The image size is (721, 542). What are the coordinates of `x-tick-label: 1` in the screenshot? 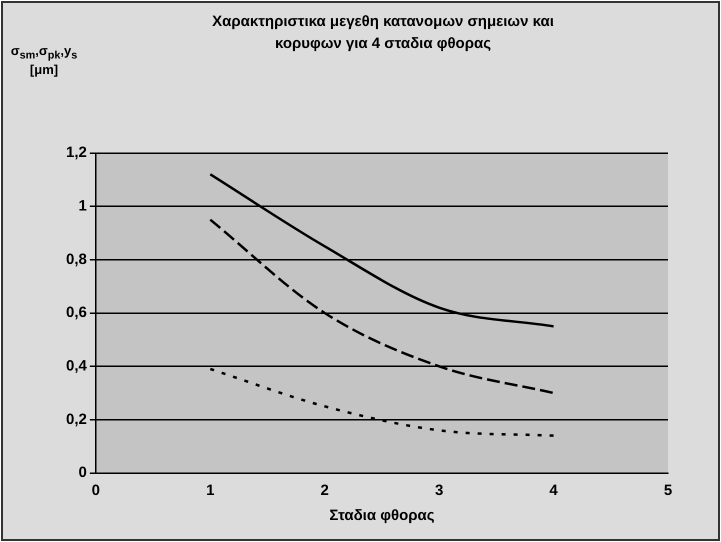 It's located at (210, 491).